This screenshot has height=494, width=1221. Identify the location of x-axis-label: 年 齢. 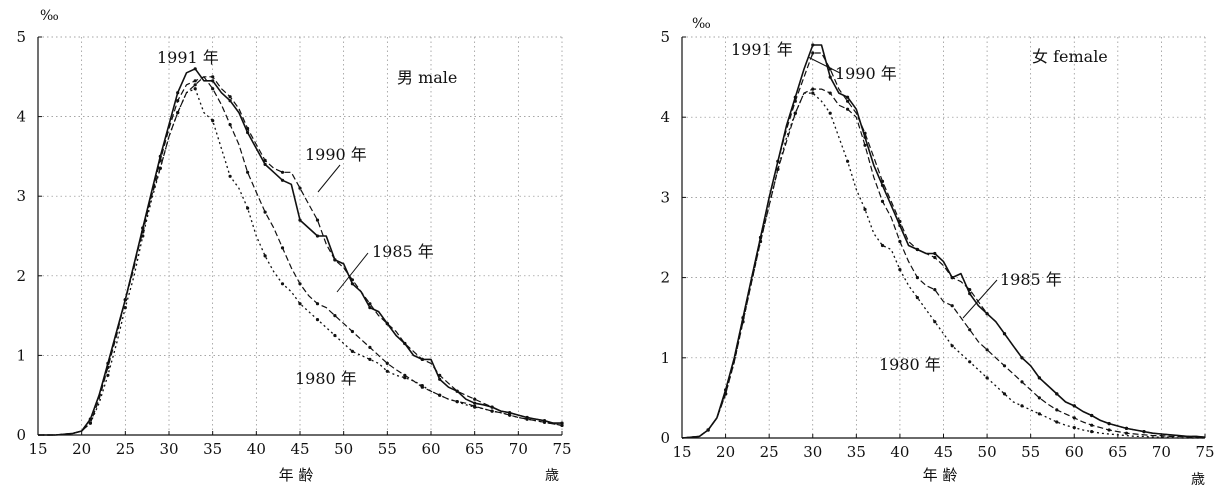
(296, 475).